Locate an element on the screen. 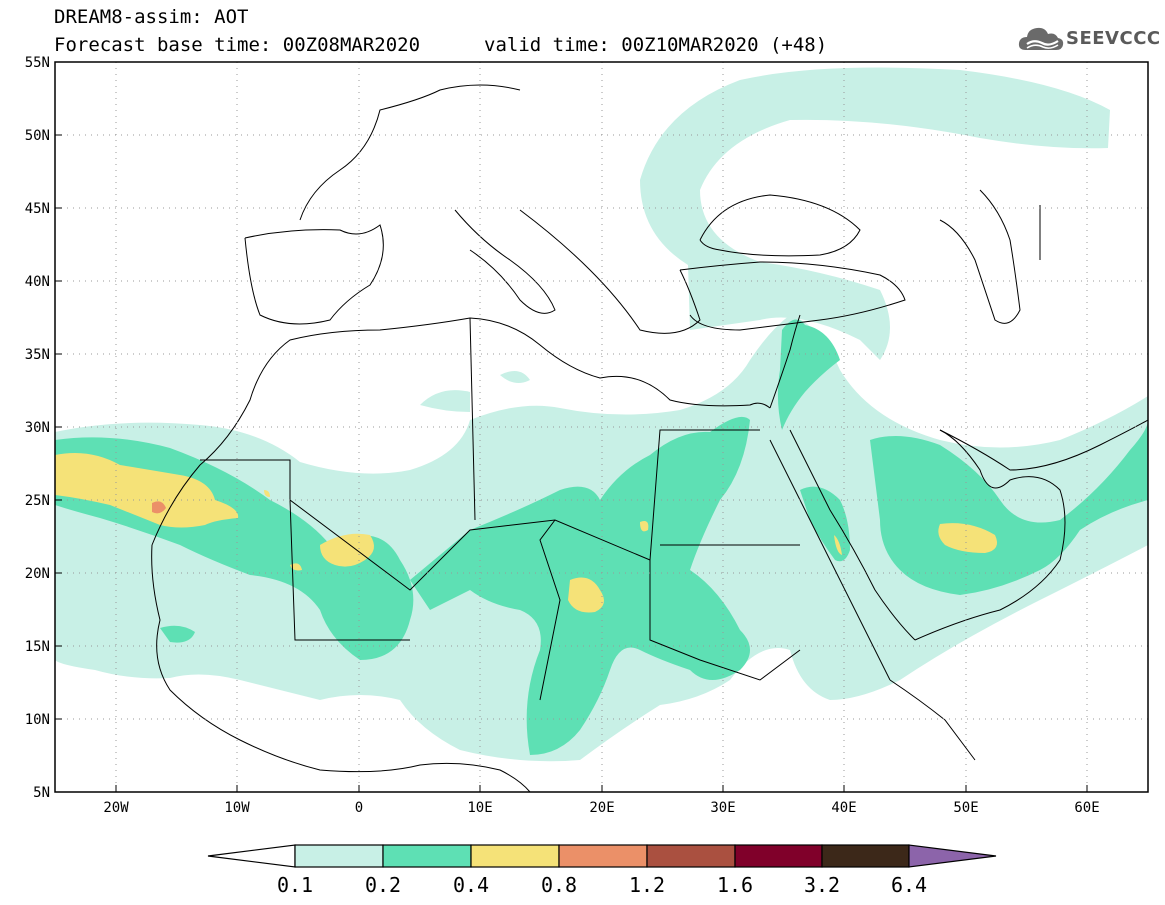 This screenshot has height=905, width=1165. colorbar-label: 1.6 is located at coordinates (735, 885).